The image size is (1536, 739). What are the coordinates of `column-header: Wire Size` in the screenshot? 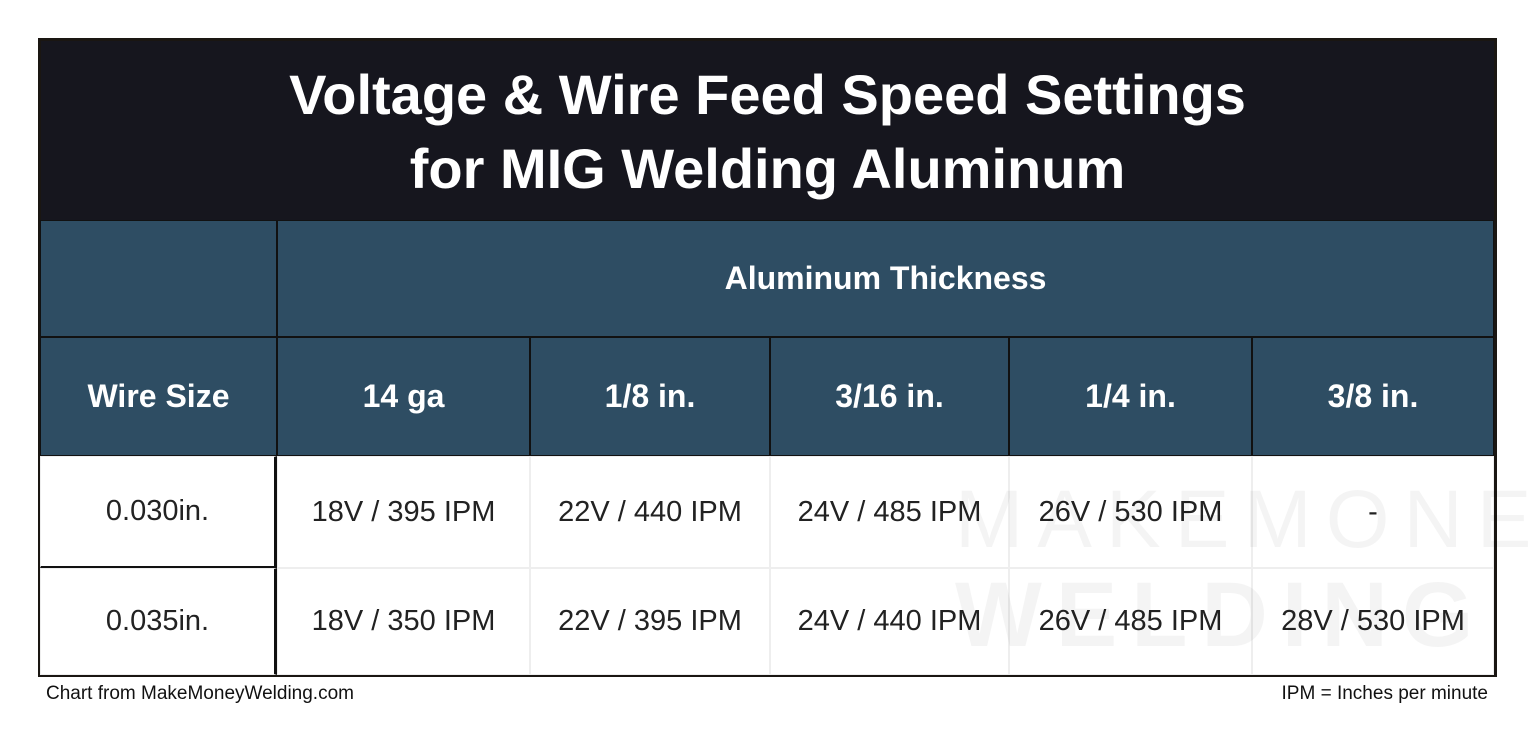 It's located at (158, 396).